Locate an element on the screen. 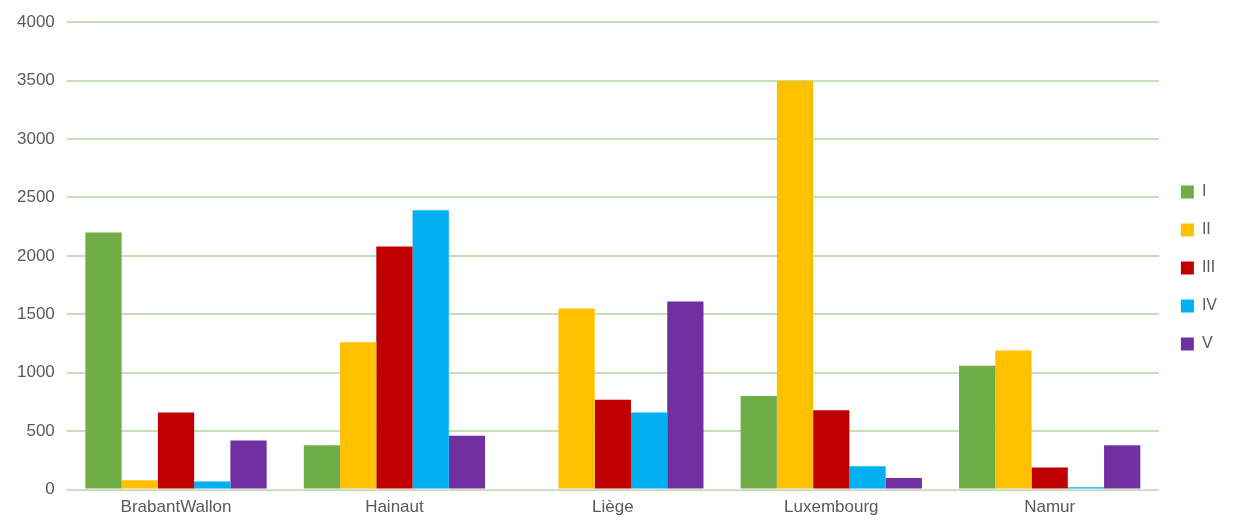  y-tick-label: 1500 is located at coordinates (35, 314).